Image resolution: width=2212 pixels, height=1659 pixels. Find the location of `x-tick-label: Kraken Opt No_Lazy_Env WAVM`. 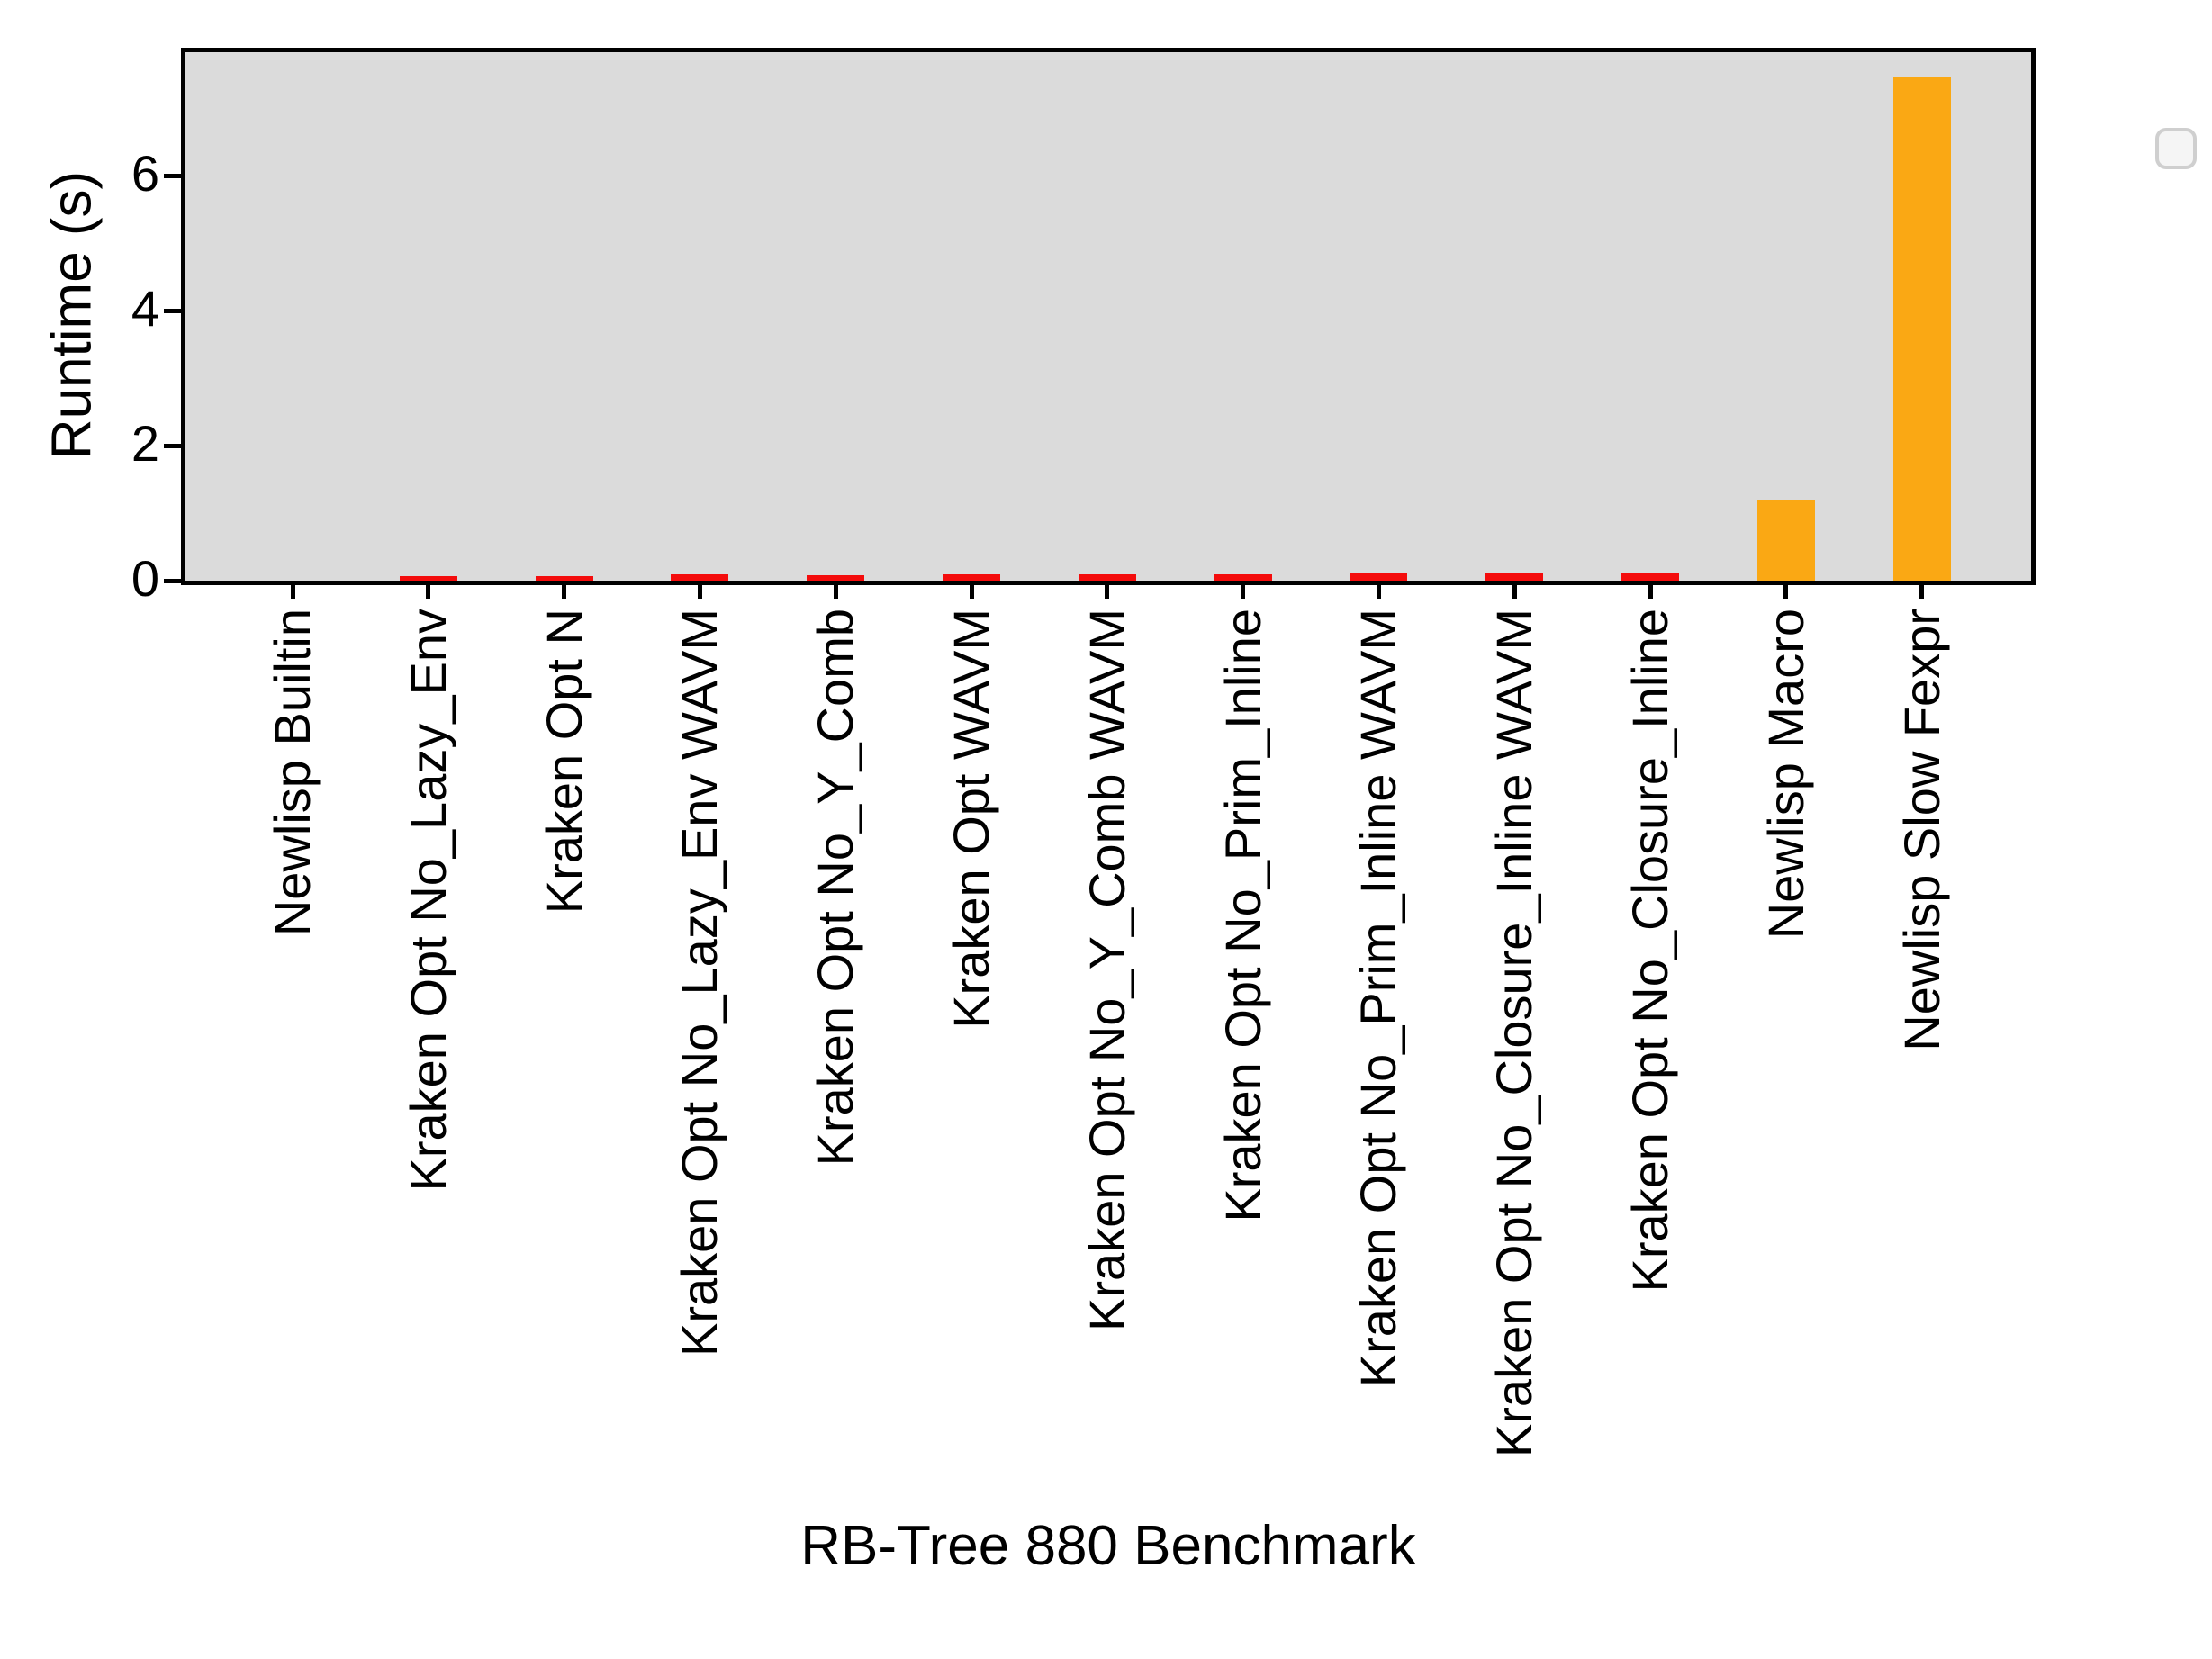

x-tick-label: Kraken Opt No_Lazy_Env WAVM is located at coordinates (699, 983).